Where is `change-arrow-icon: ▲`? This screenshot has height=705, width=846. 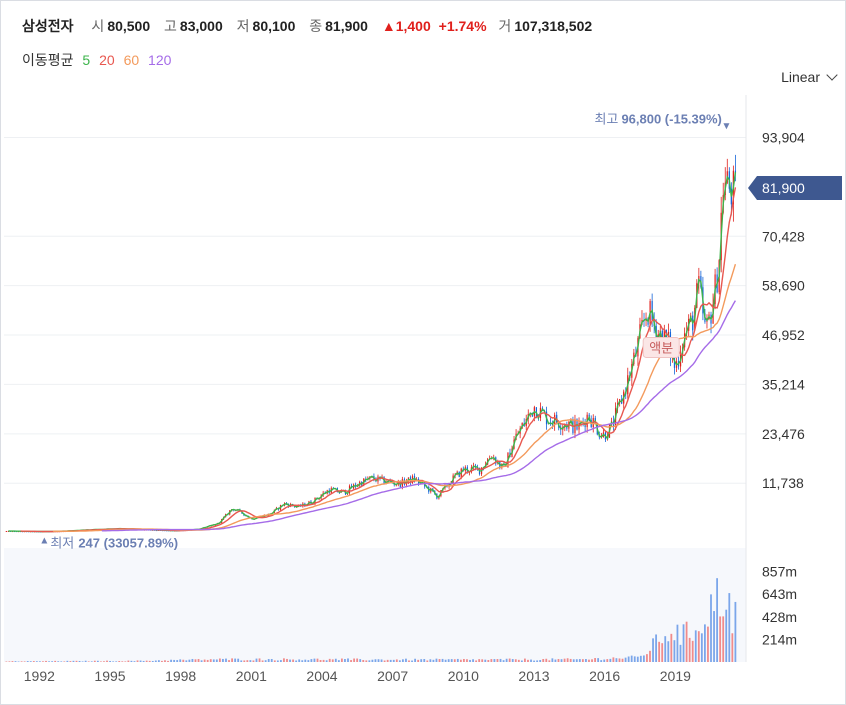 change-arrow-icon: ▲ is located at coordinates (388, 26).